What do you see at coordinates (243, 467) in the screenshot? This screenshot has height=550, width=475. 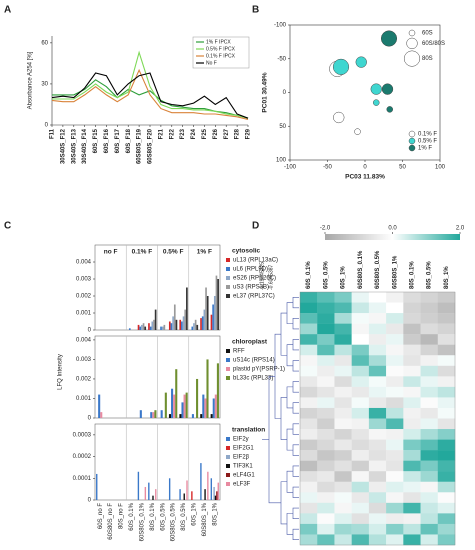 I see `legend-label: TIF3K1` at bounding box center [243, 467].